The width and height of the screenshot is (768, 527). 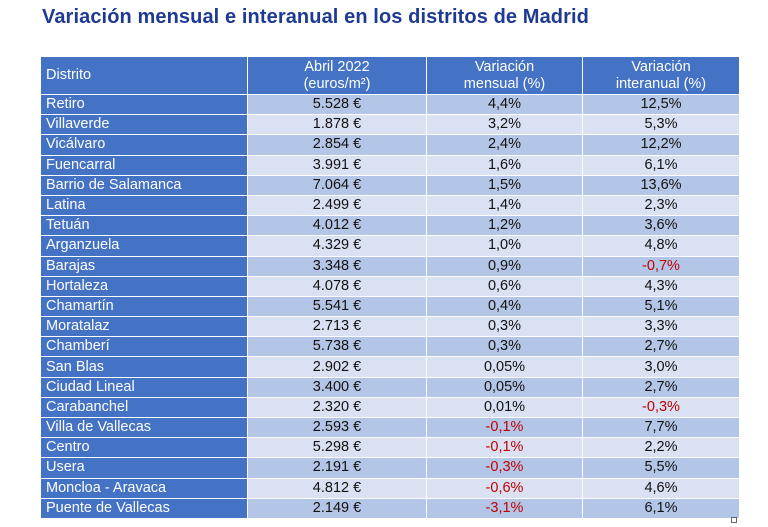 What do you see at coordinates (660, 206) in the screenshot?
I see `cell-yearly: 2,3%` at bounding box center [660, 206].